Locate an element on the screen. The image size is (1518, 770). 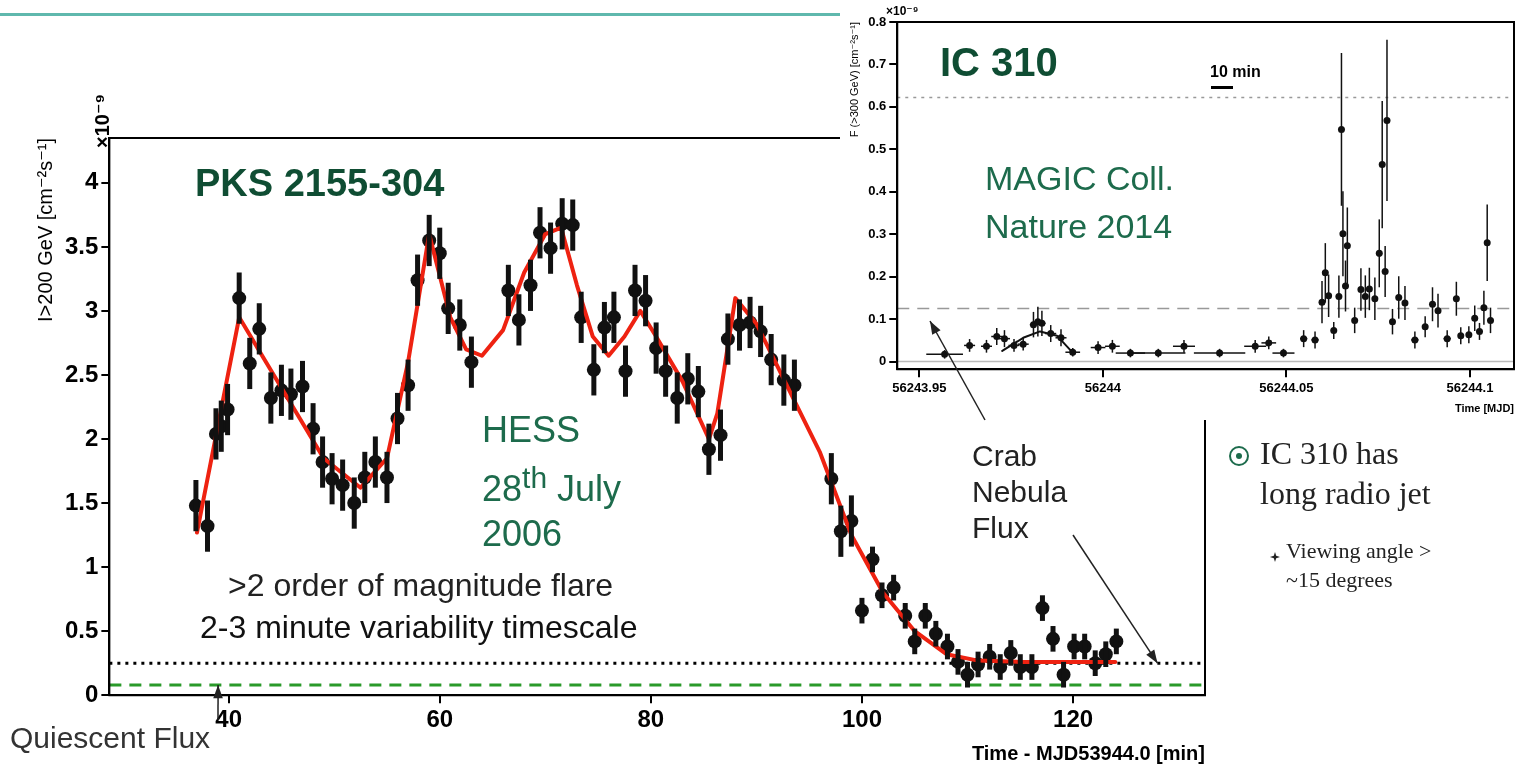
annotation: 2-3 minute variability timescale is located at coordinates (419, 627).